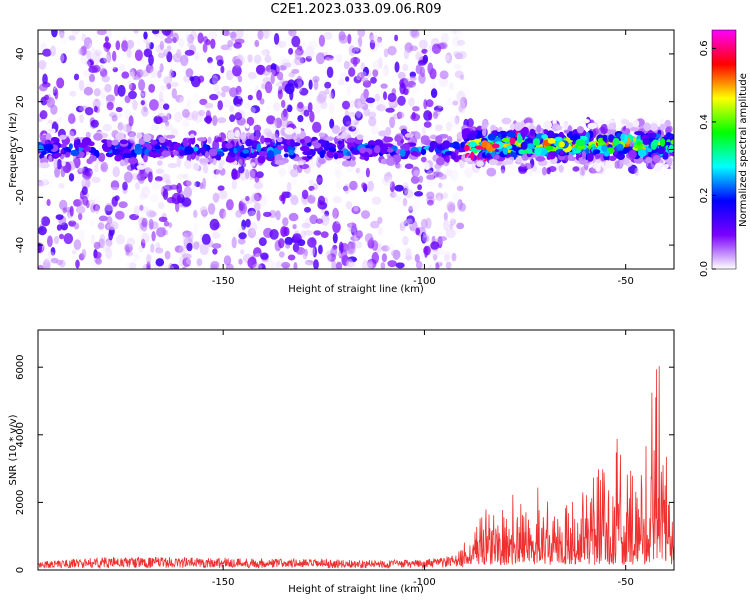  What do you see at coordinates (13, 150) in the screenshot?
I see `spectrogram-ylabel: Frequency (Hz)` at bounding box center [13, 150].